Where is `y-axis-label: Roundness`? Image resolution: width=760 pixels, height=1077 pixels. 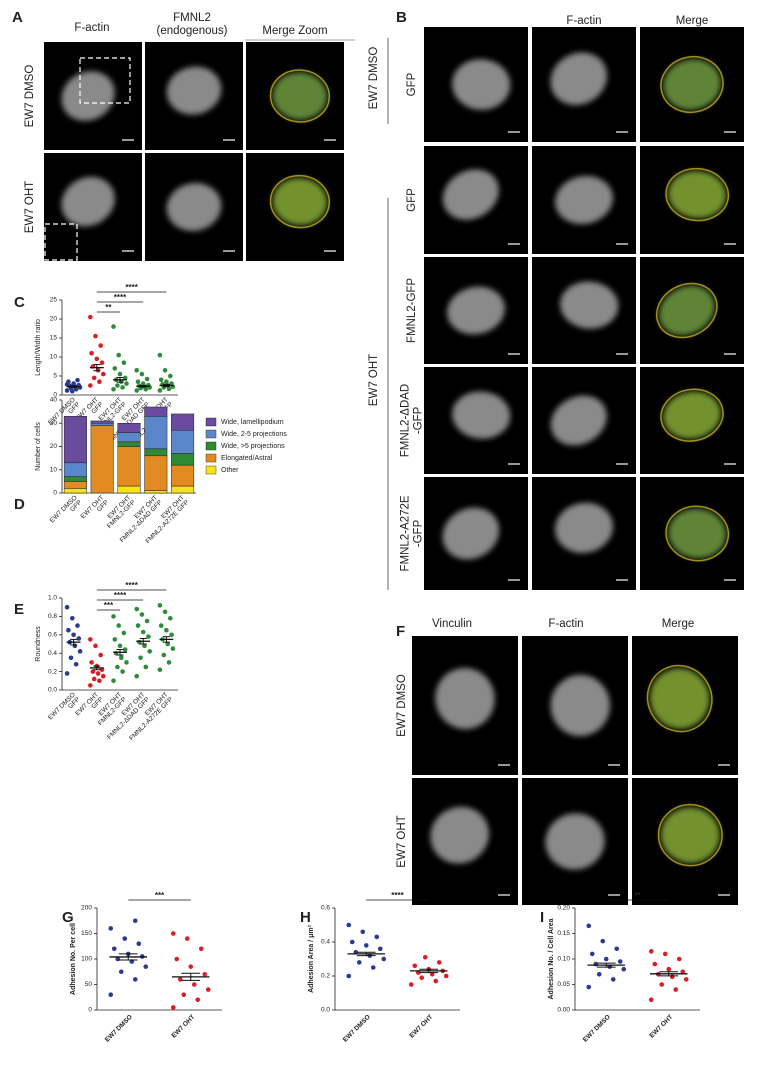 y-axis-label: Roundness is located at coordinates (38, 644).